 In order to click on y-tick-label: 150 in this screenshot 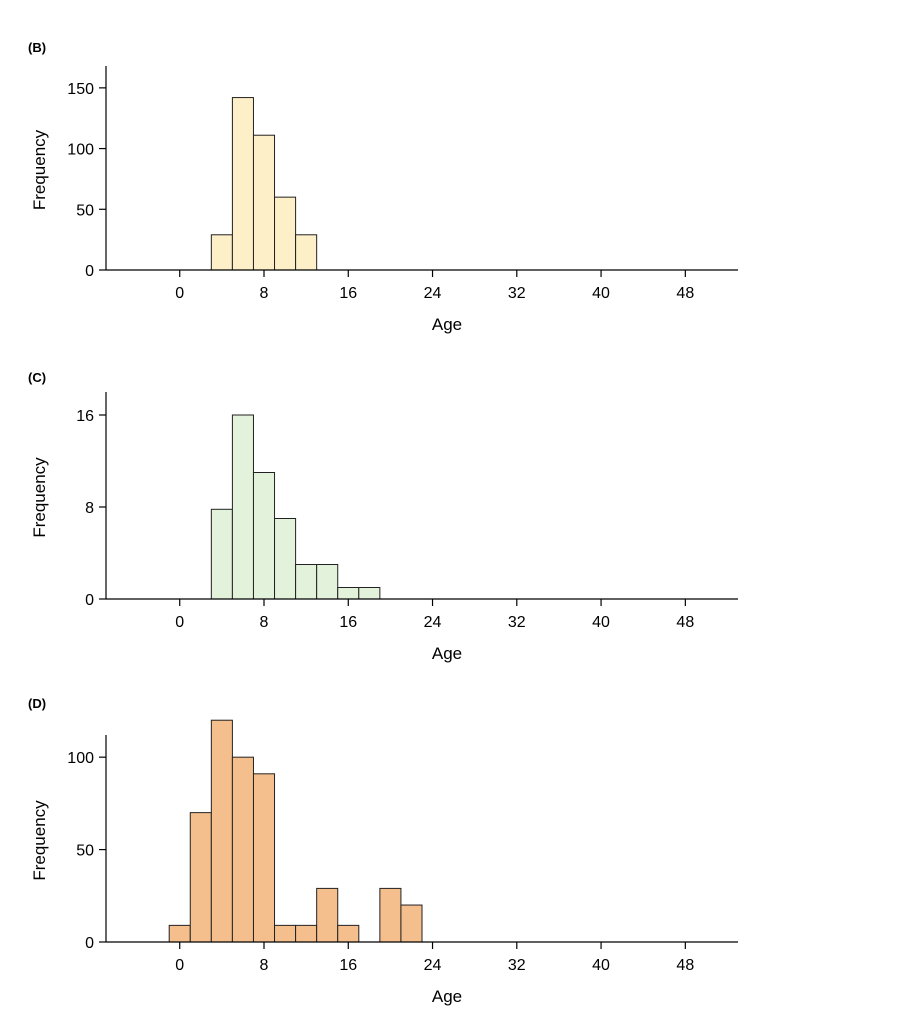, I will do `click(80, 89)`.